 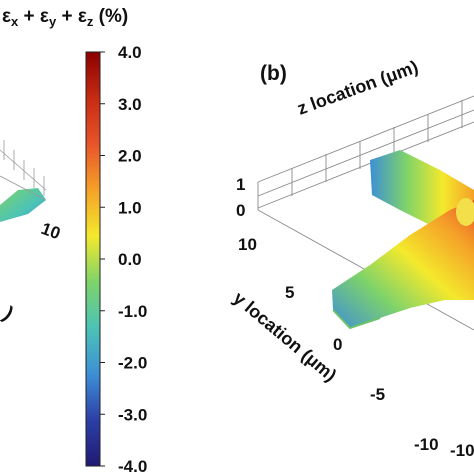 I want to click on panel-b-surface, so click(x=403, y=240).